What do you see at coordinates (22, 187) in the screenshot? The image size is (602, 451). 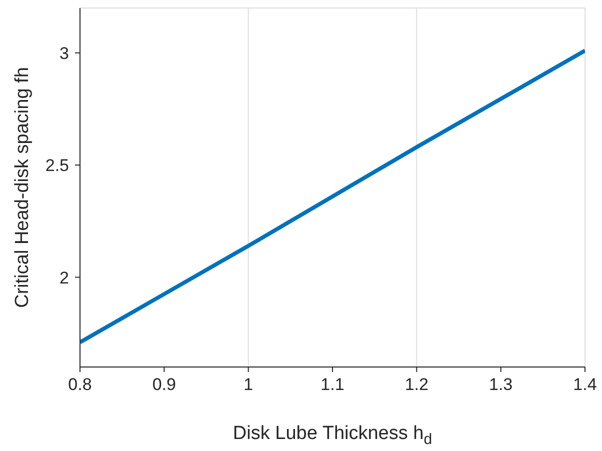 I see `y-axis-title: Critical Head-disk spacing fh` at bounding box center [22, 187].